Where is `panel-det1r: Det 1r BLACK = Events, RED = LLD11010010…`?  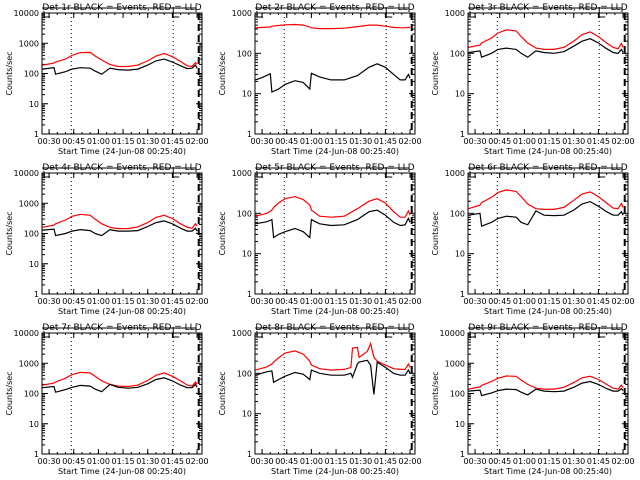
panel-det1r: Det 1r BLACK = Events, RED = LLD11010010… is located at coordinates (107, 79).